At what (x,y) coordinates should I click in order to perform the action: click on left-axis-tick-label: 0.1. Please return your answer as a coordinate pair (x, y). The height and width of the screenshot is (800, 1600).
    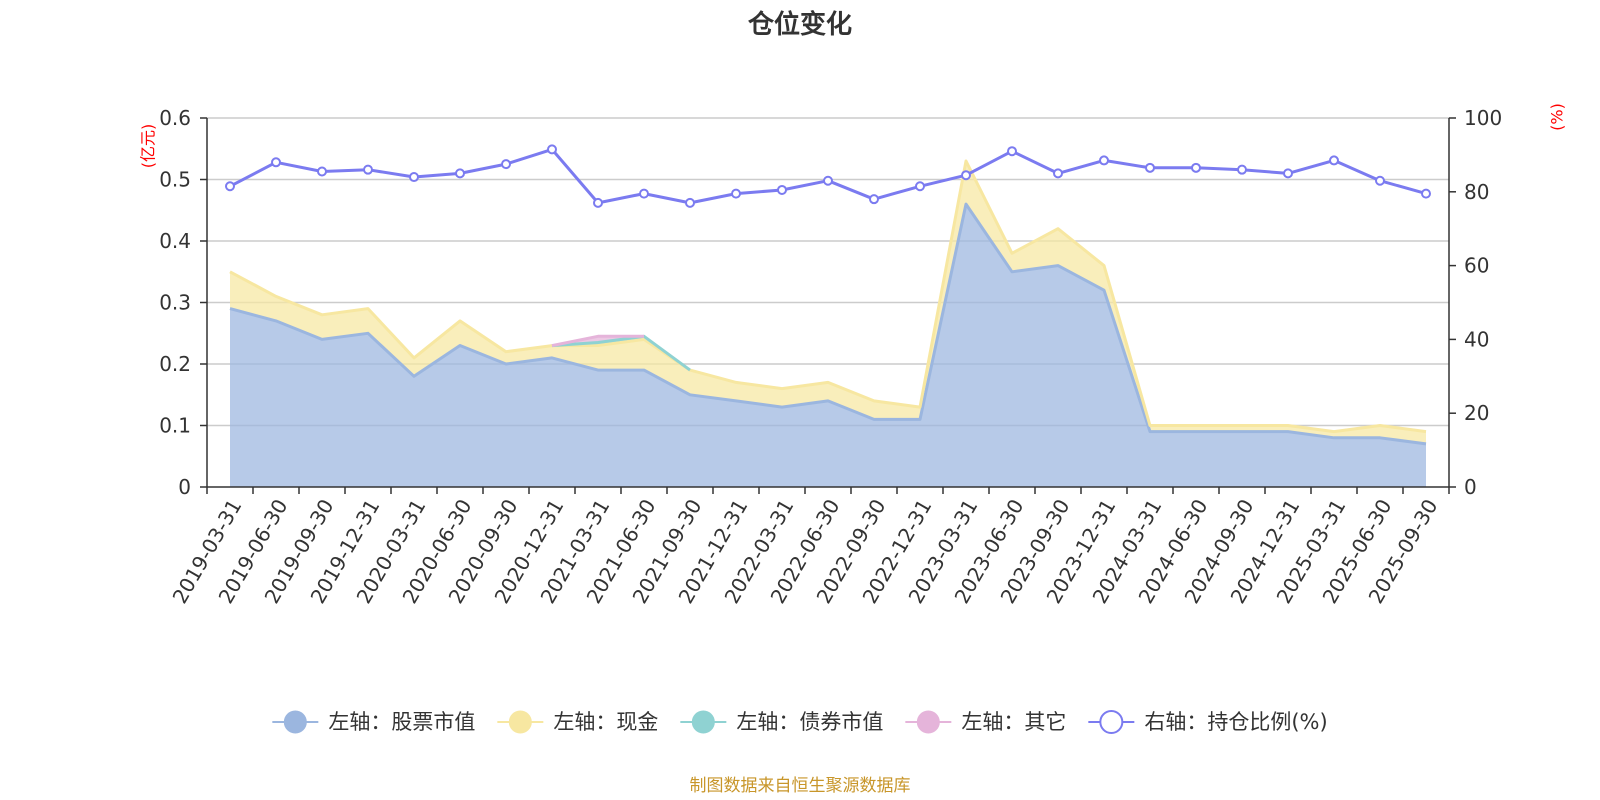
    Looking at the image, I should click on (175, 426).